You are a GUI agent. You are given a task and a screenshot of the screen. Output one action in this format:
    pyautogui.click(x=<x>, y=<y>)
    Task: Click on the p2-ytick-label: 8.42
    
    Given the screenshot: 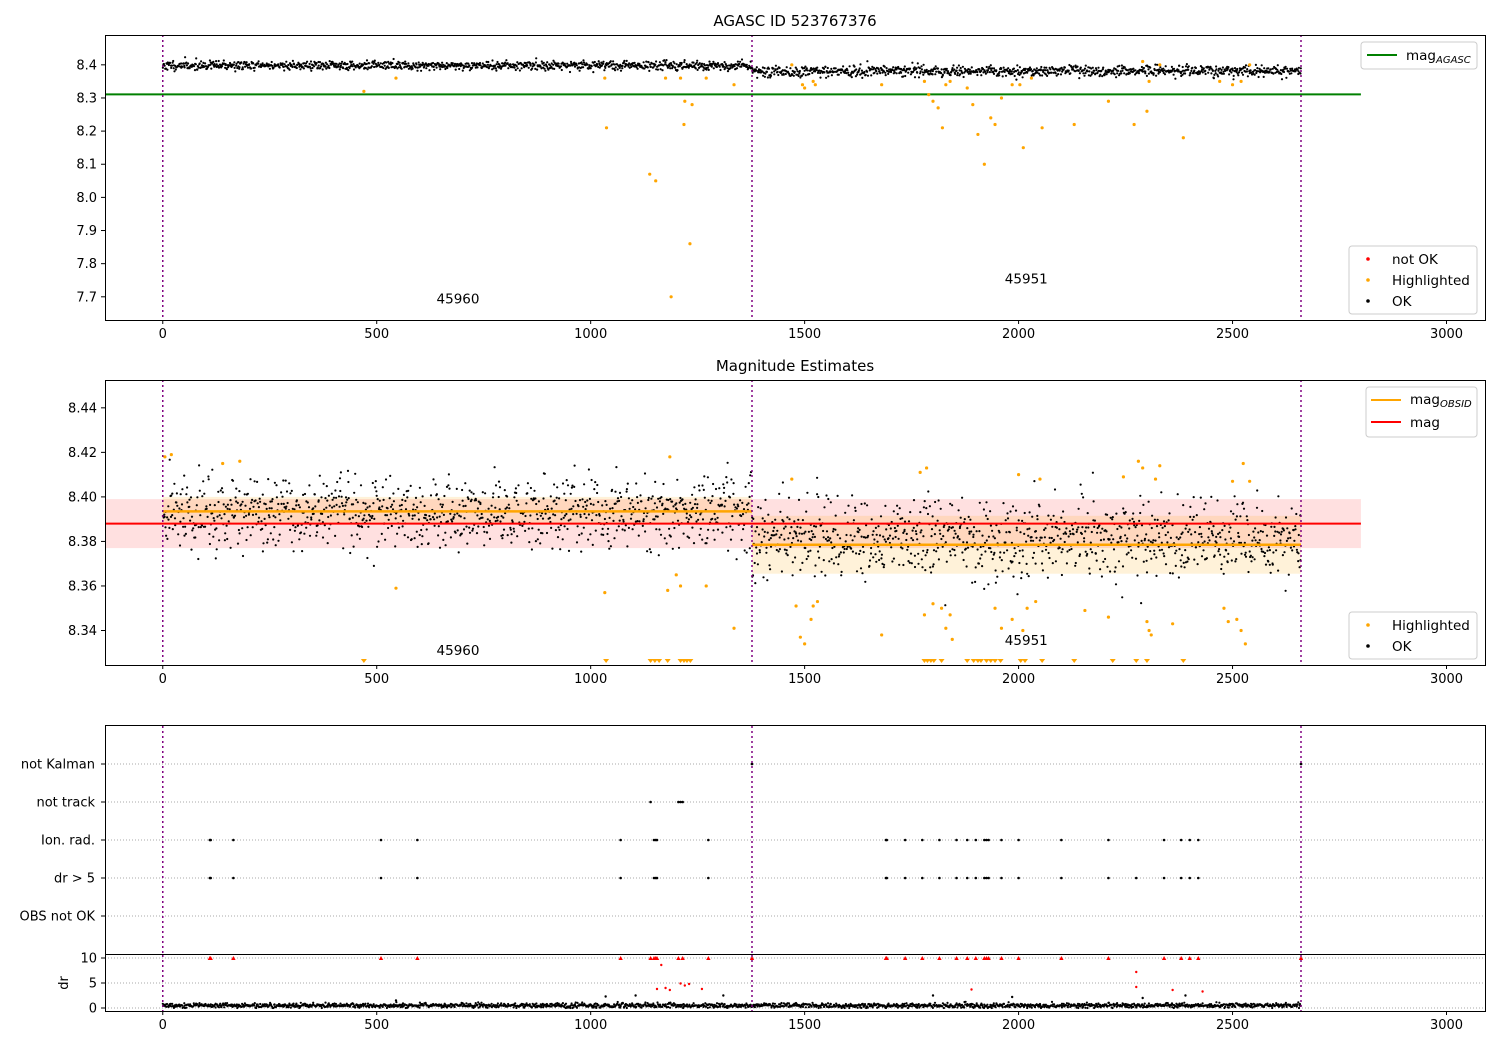 What is the action you would take?
    pyautogui.click(x=82, y=453)
    